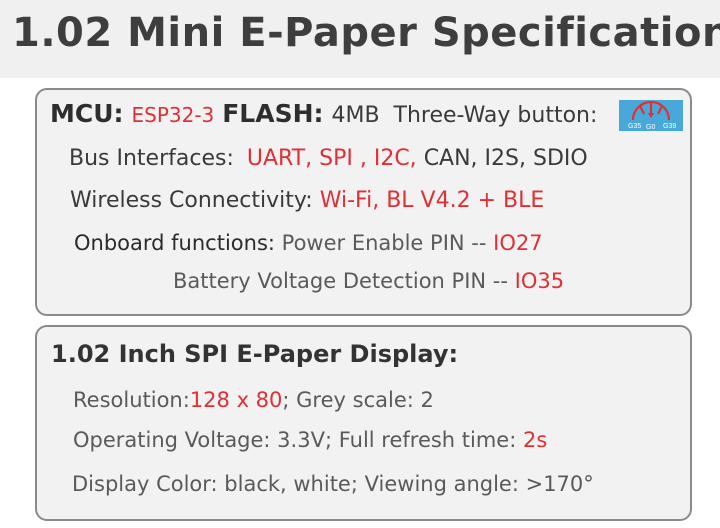  Describe the element at coordinates (191, 200) in the screenshot. I see `wireless-label: Wireless Connectivity:` at that location.